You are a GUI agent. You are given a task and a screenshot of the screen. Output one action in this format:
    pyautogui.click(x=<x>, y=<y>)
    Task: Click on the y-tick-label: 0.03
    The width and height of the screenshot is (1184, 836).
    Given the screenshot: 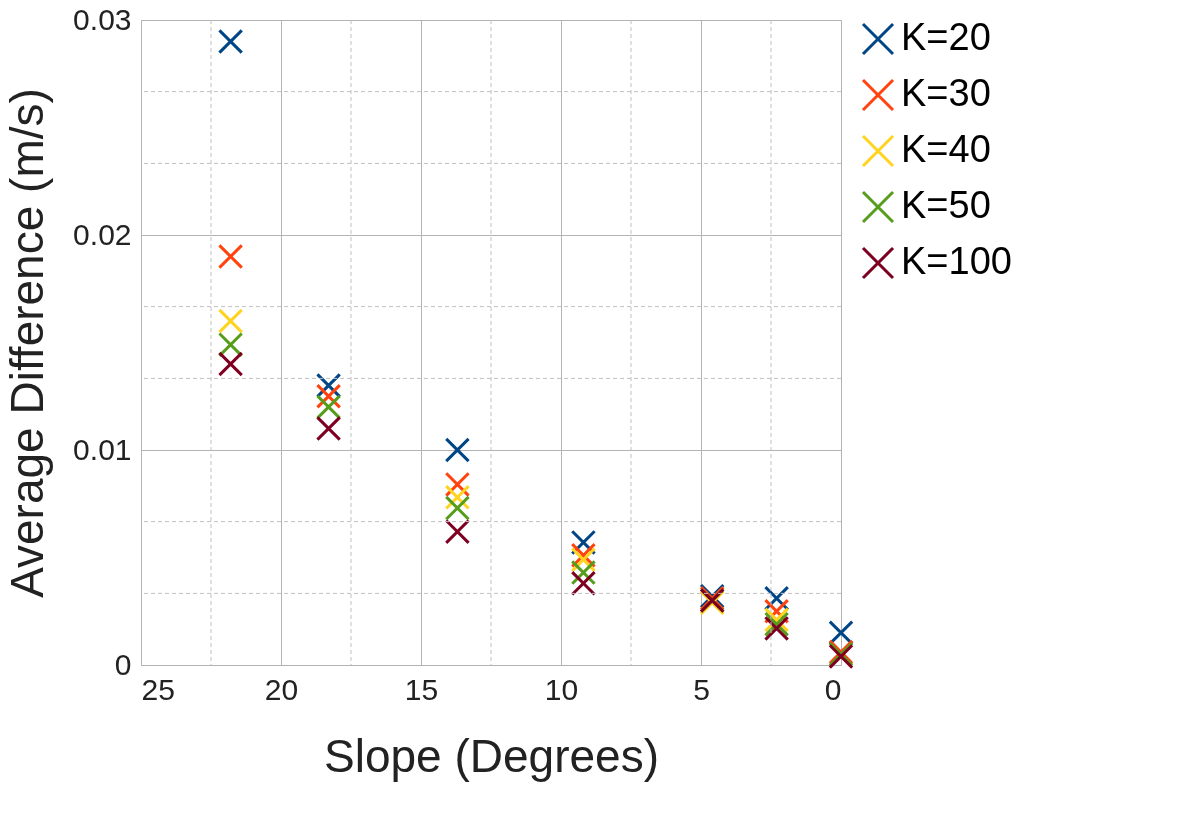 What is the action you would take?
    pyautogui.click(x=102, y=19)
    